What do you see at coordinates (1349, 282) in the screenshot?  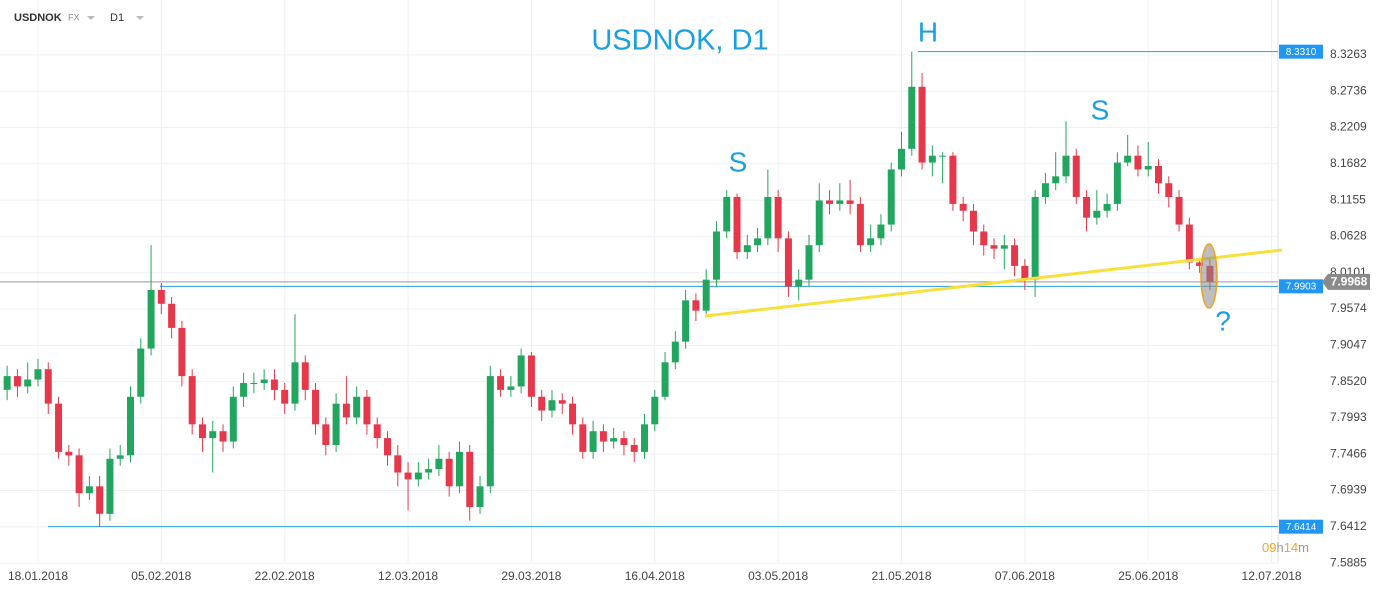 I see `current-price-label: 7.9968` at bounding box center [1349, 282].